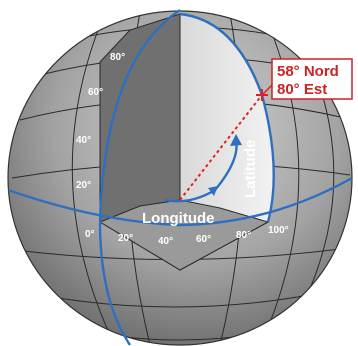 Image resolution: width=358 pixels, height=346 pixels. I want to click on coordinate-radius, so click(221, 147).